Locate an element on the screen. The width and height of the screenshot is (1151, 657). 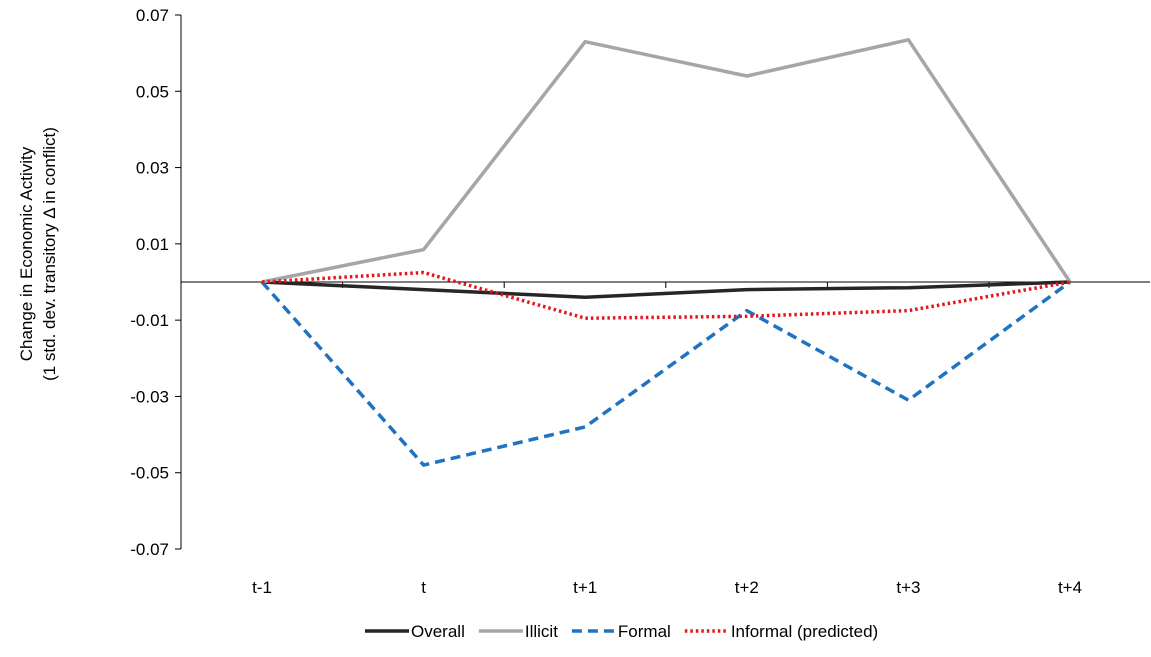
x-tick-label: t+1 is located at coordinates (585, 587).